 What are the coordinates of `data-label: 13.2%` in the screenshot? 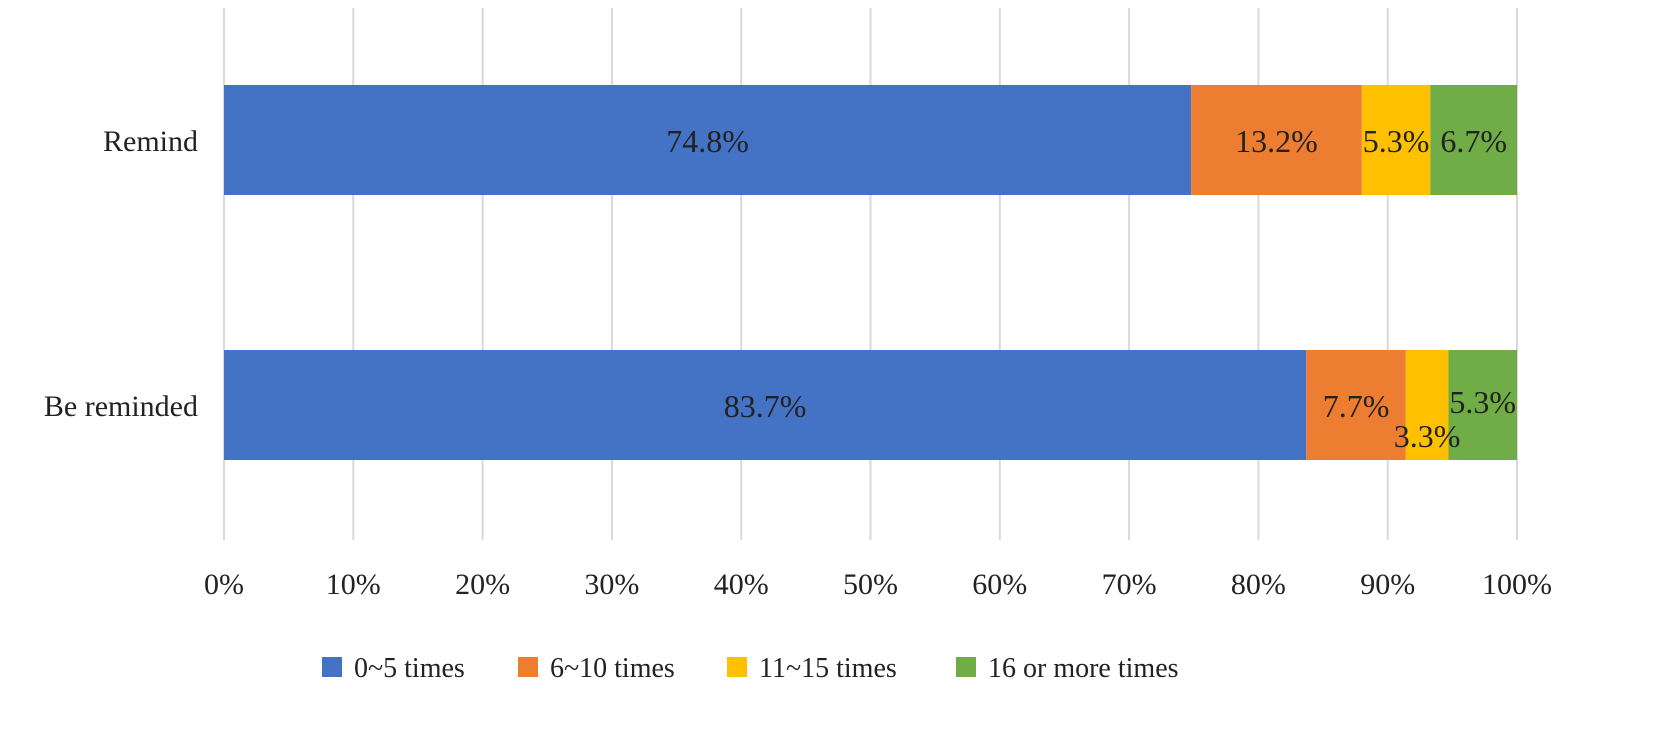 It's located at (1276, 141).